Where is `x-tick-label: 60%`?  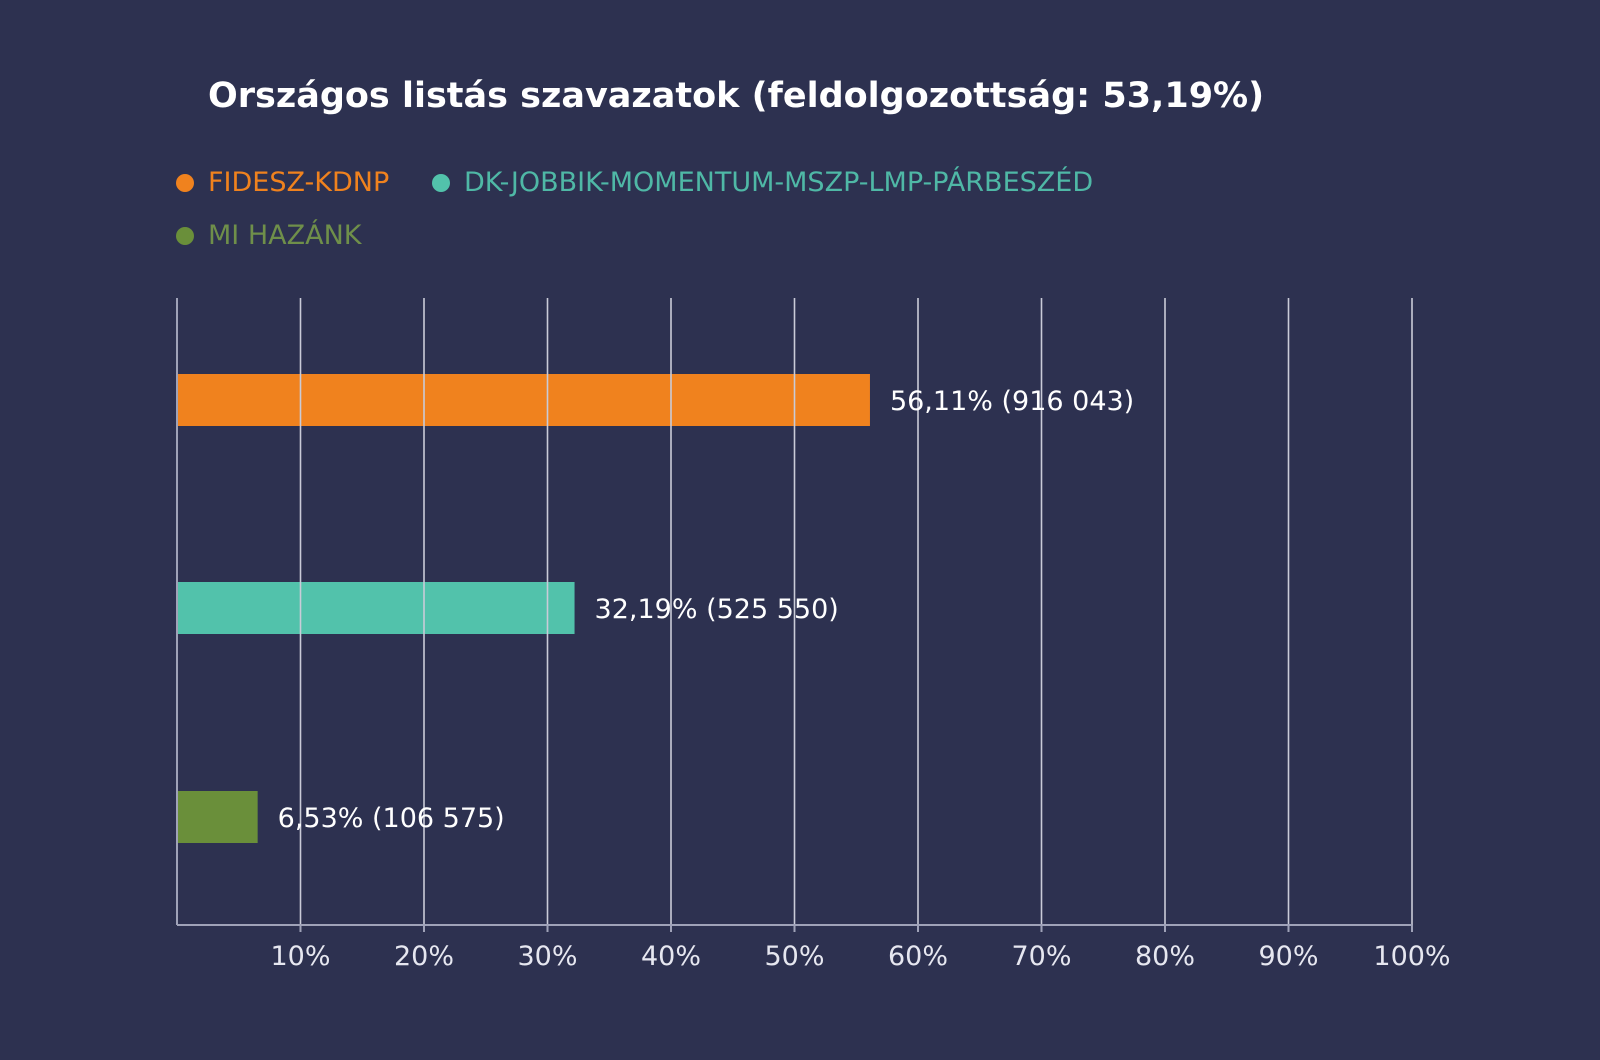 x-tick-label: 60% is located at coordinates (918, 956).